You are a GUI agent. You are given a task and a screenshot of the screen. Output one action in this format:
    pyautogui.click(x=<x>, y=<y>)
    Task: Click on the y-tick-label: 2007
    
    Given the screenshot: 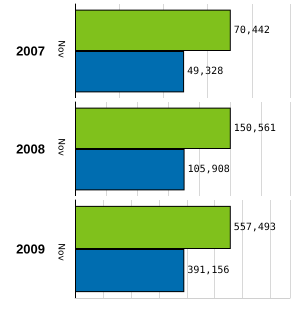 What is the action you would take?
    pyautogui.click(x=30, y=51)
    